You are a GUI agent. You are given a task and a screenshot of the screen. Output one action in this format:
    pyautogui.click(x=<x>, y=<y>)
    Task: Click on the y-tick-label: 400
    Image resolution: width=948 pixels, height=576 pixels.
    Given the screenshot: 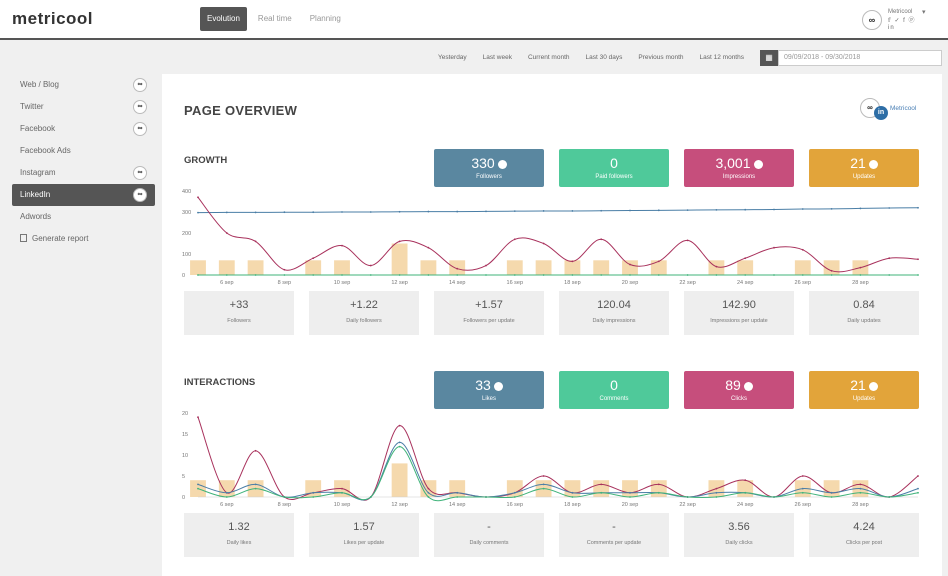 What is the action you would take?
    pyautogui.click(x=186, y=192)
    